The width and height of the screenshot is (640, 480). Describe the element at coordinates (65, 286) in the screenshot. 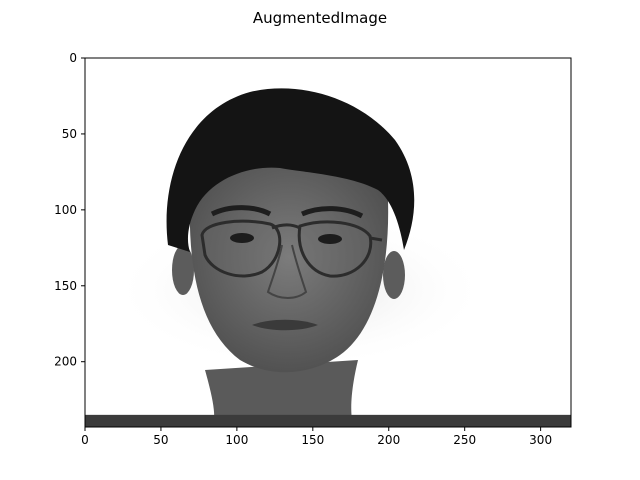

I see `y-tick-label: 150` at that location.